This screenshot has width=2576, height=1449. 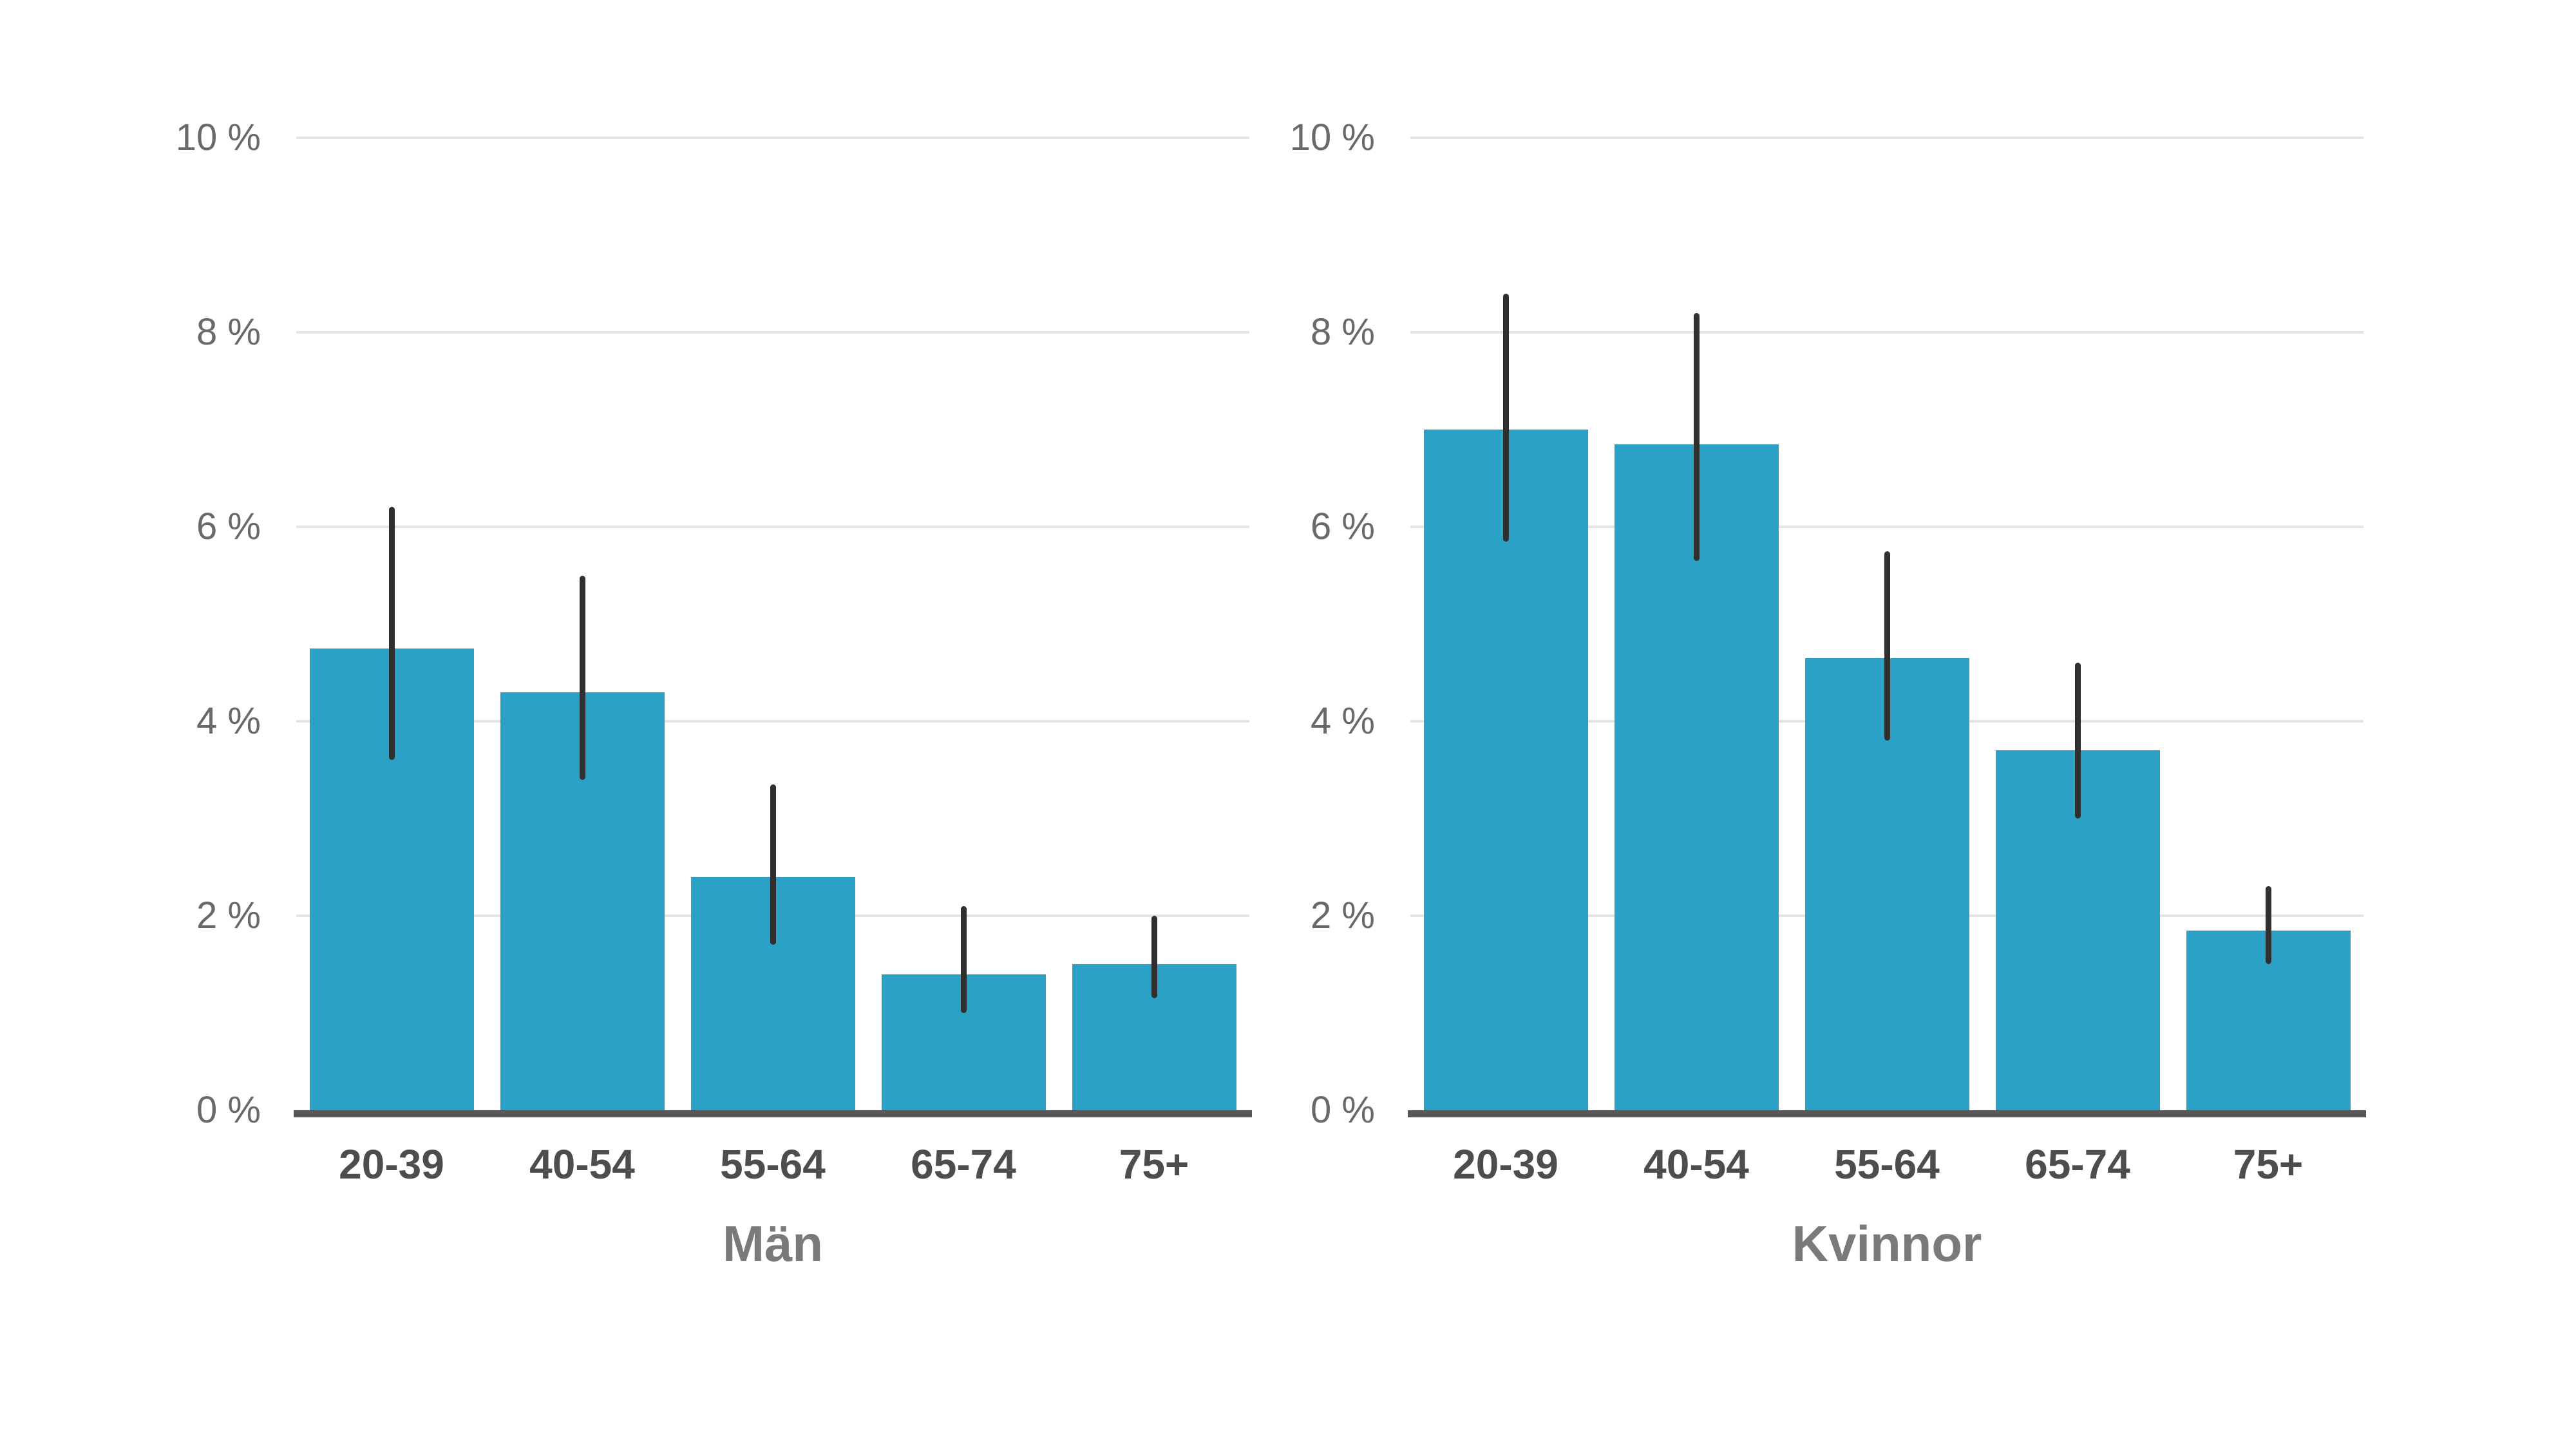 I want to click on x-axis-men: 20-39 40-54 55-64 65-74 75+, so click(x=773, y=1164).